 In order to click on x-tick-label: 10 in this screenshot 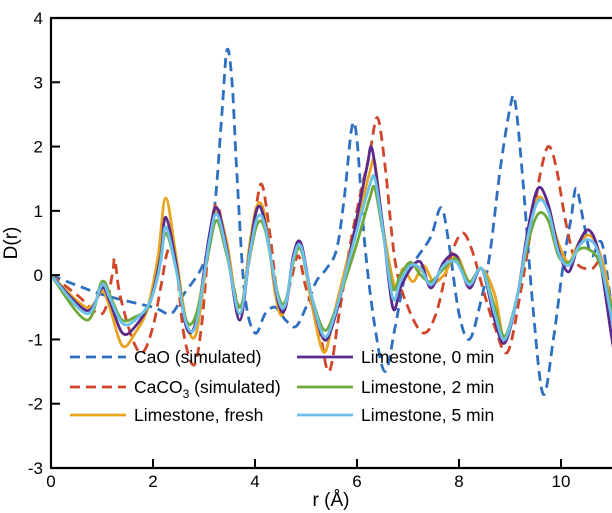, I will do `click(561, 481)`.